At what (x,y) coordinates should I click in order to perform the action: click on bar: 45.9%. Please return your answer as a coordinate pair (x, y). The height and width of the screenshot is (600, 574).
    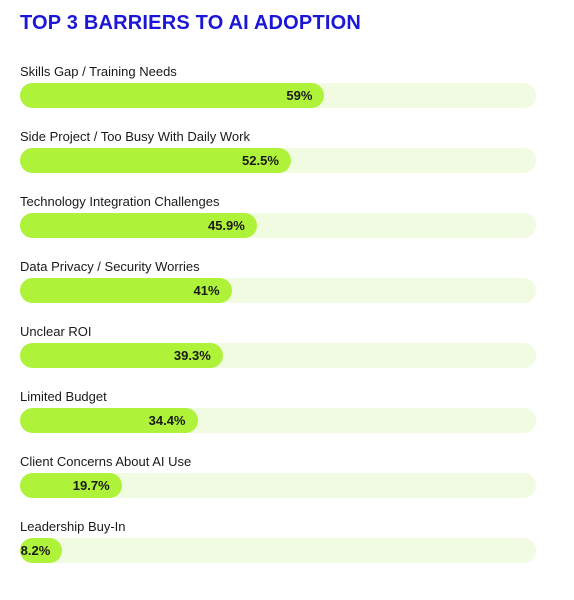
    Looking at the image, I should click on (138, 225).